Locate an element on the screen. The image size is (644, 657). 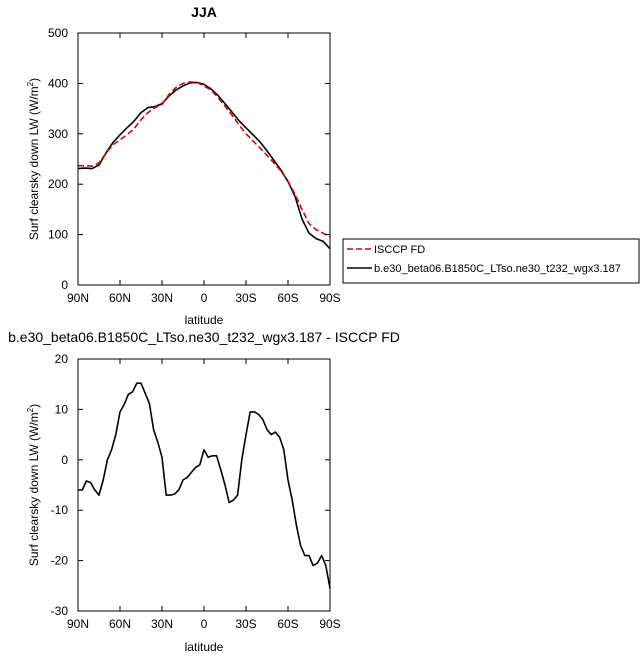
top-x-tick-label: 60N is located at coordinates (120, 298).